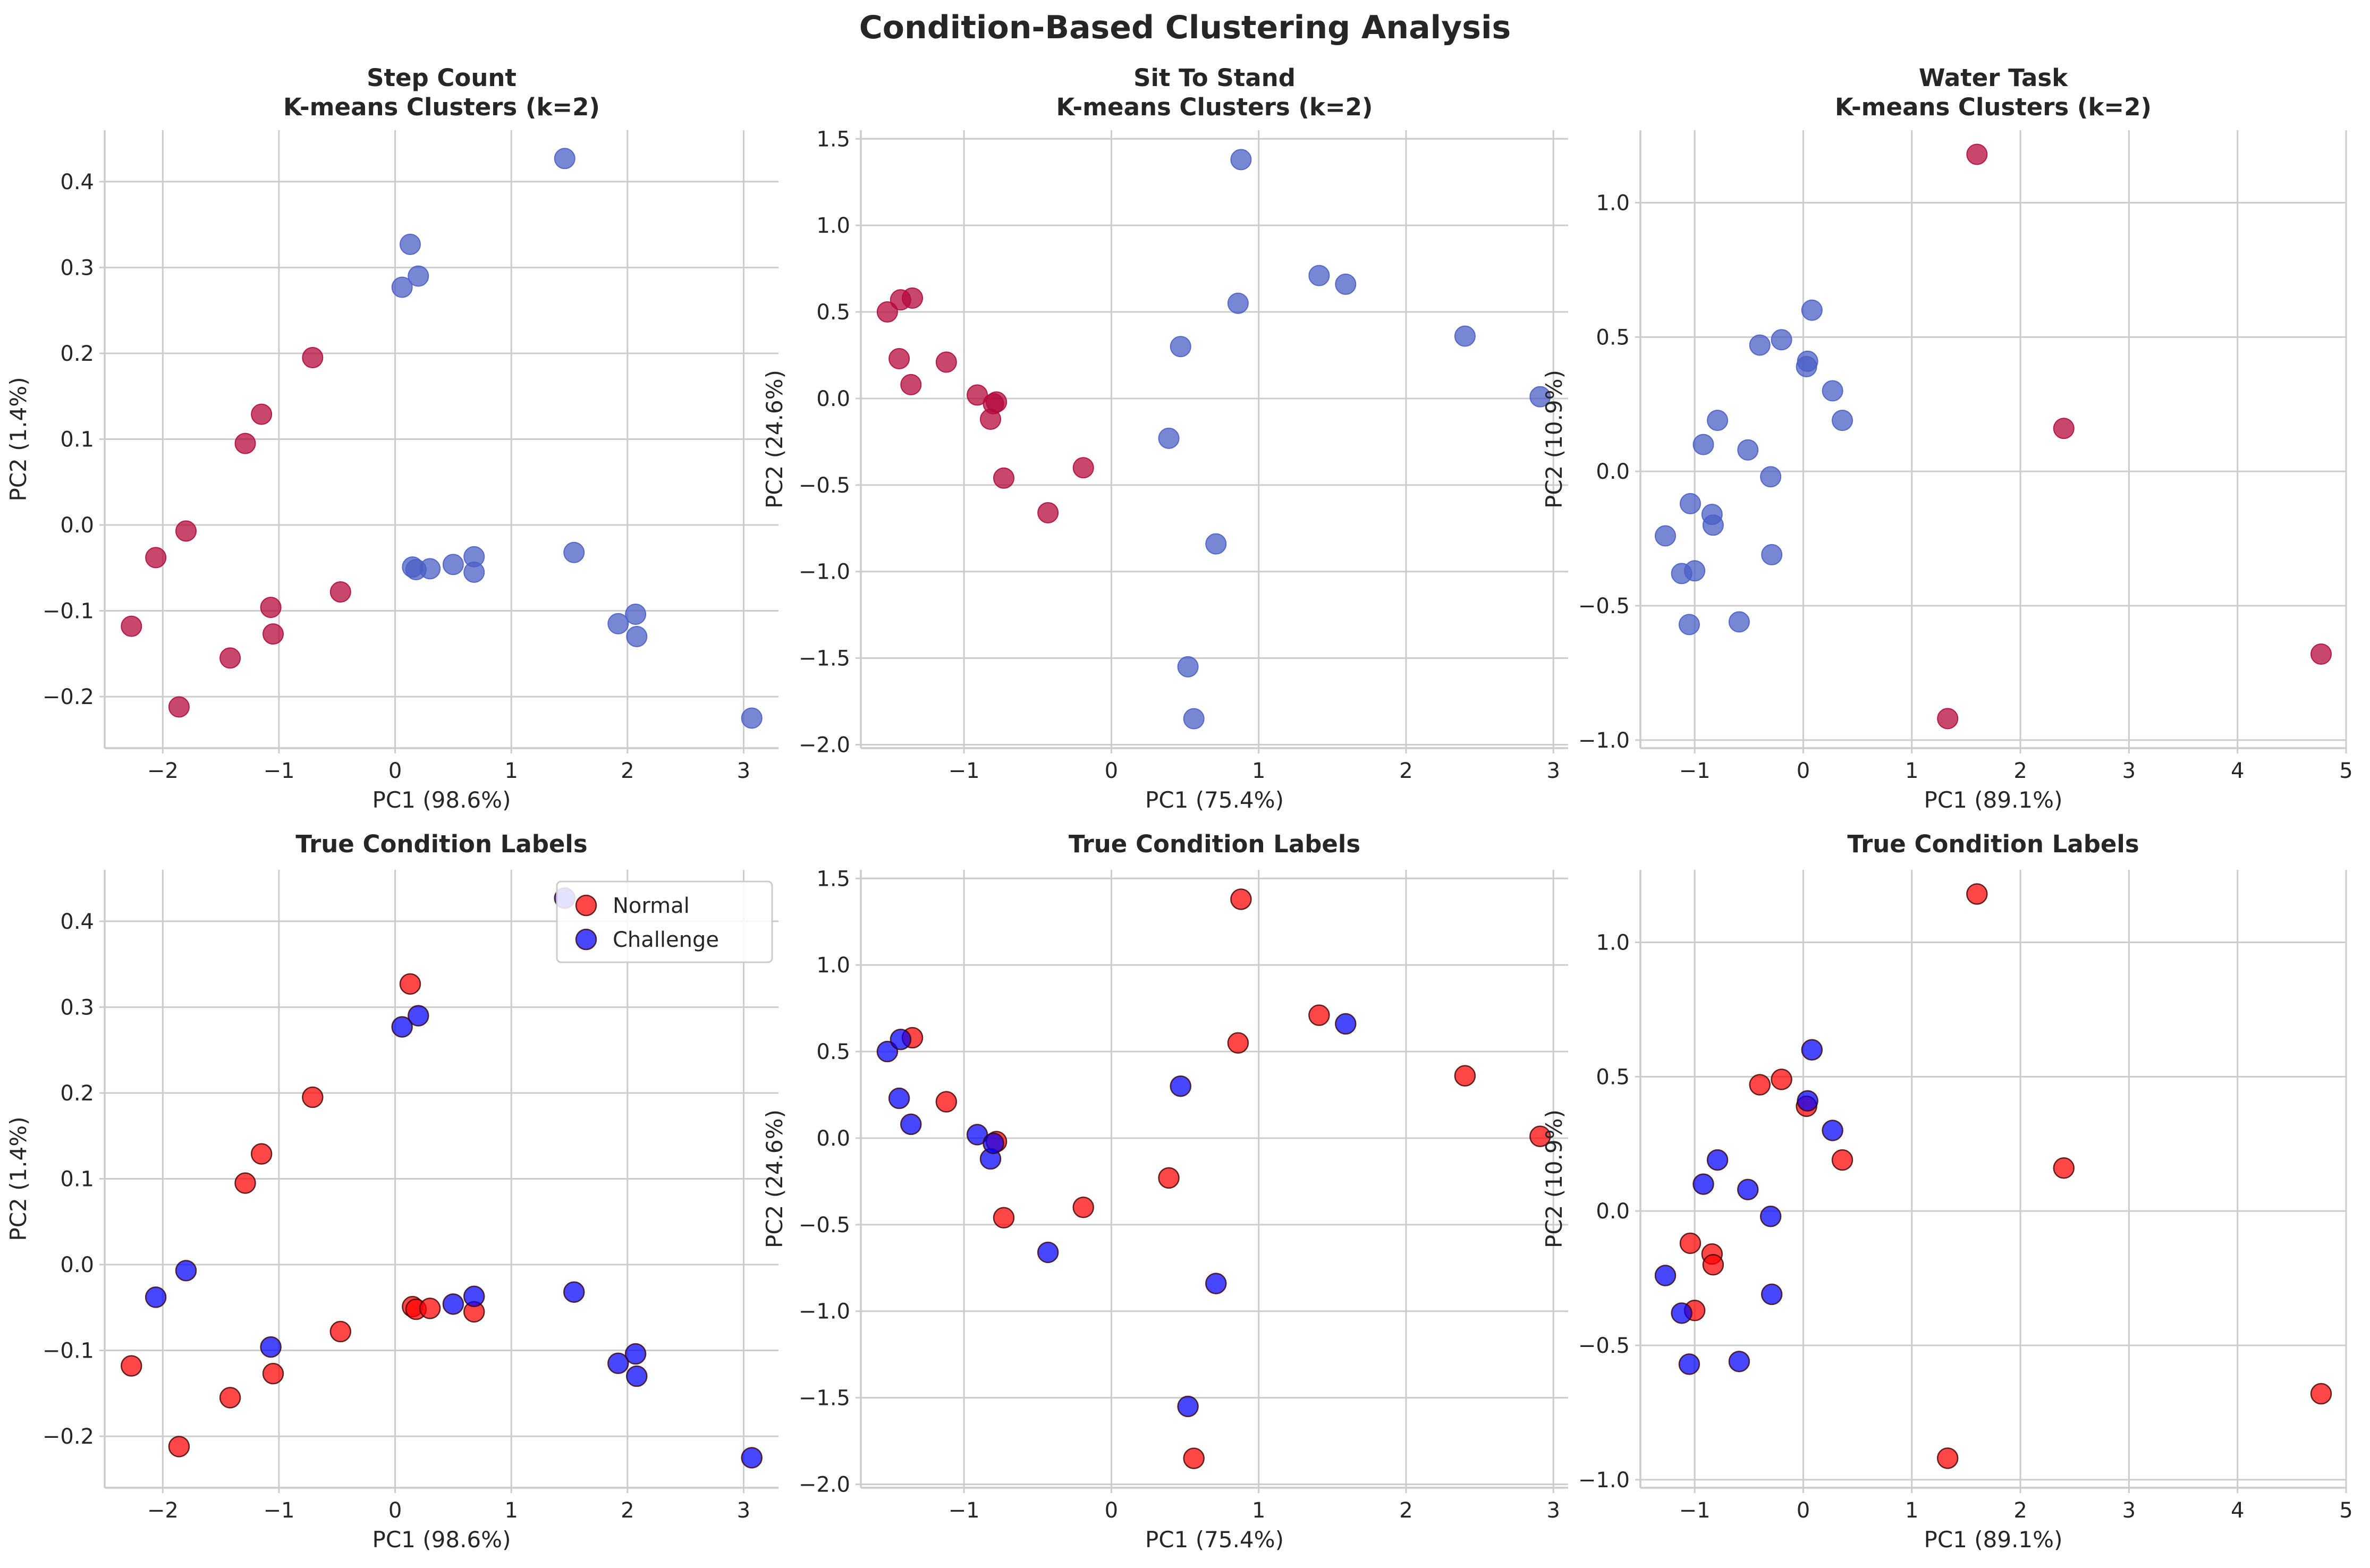 The width and height of the screenshot is (2370, 1568). I want to click on x-tick-label: −1, so click(964, 771).